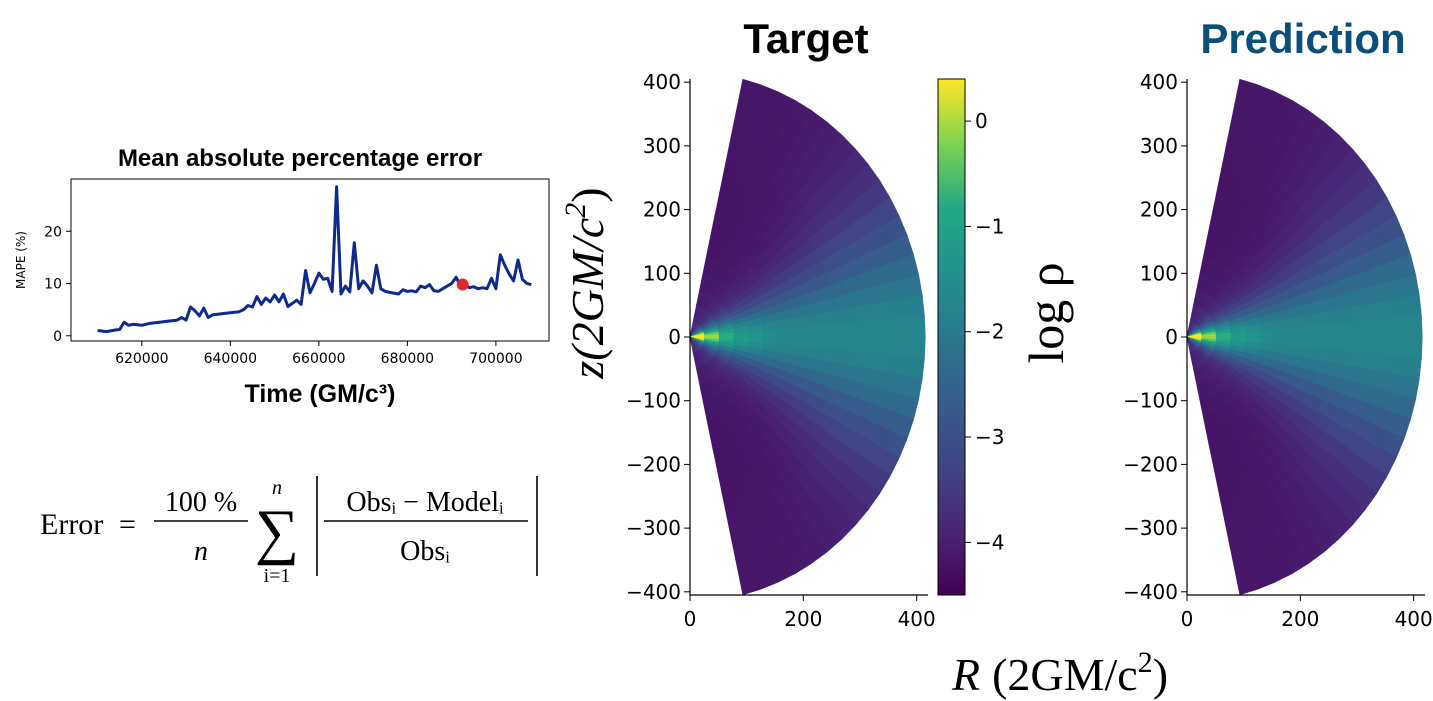 The image size is (1433, 701). Describe the element at coordinates (587, 299) in the screenshot. I see `target-ylabel-main: z(2GM/c` at that location.